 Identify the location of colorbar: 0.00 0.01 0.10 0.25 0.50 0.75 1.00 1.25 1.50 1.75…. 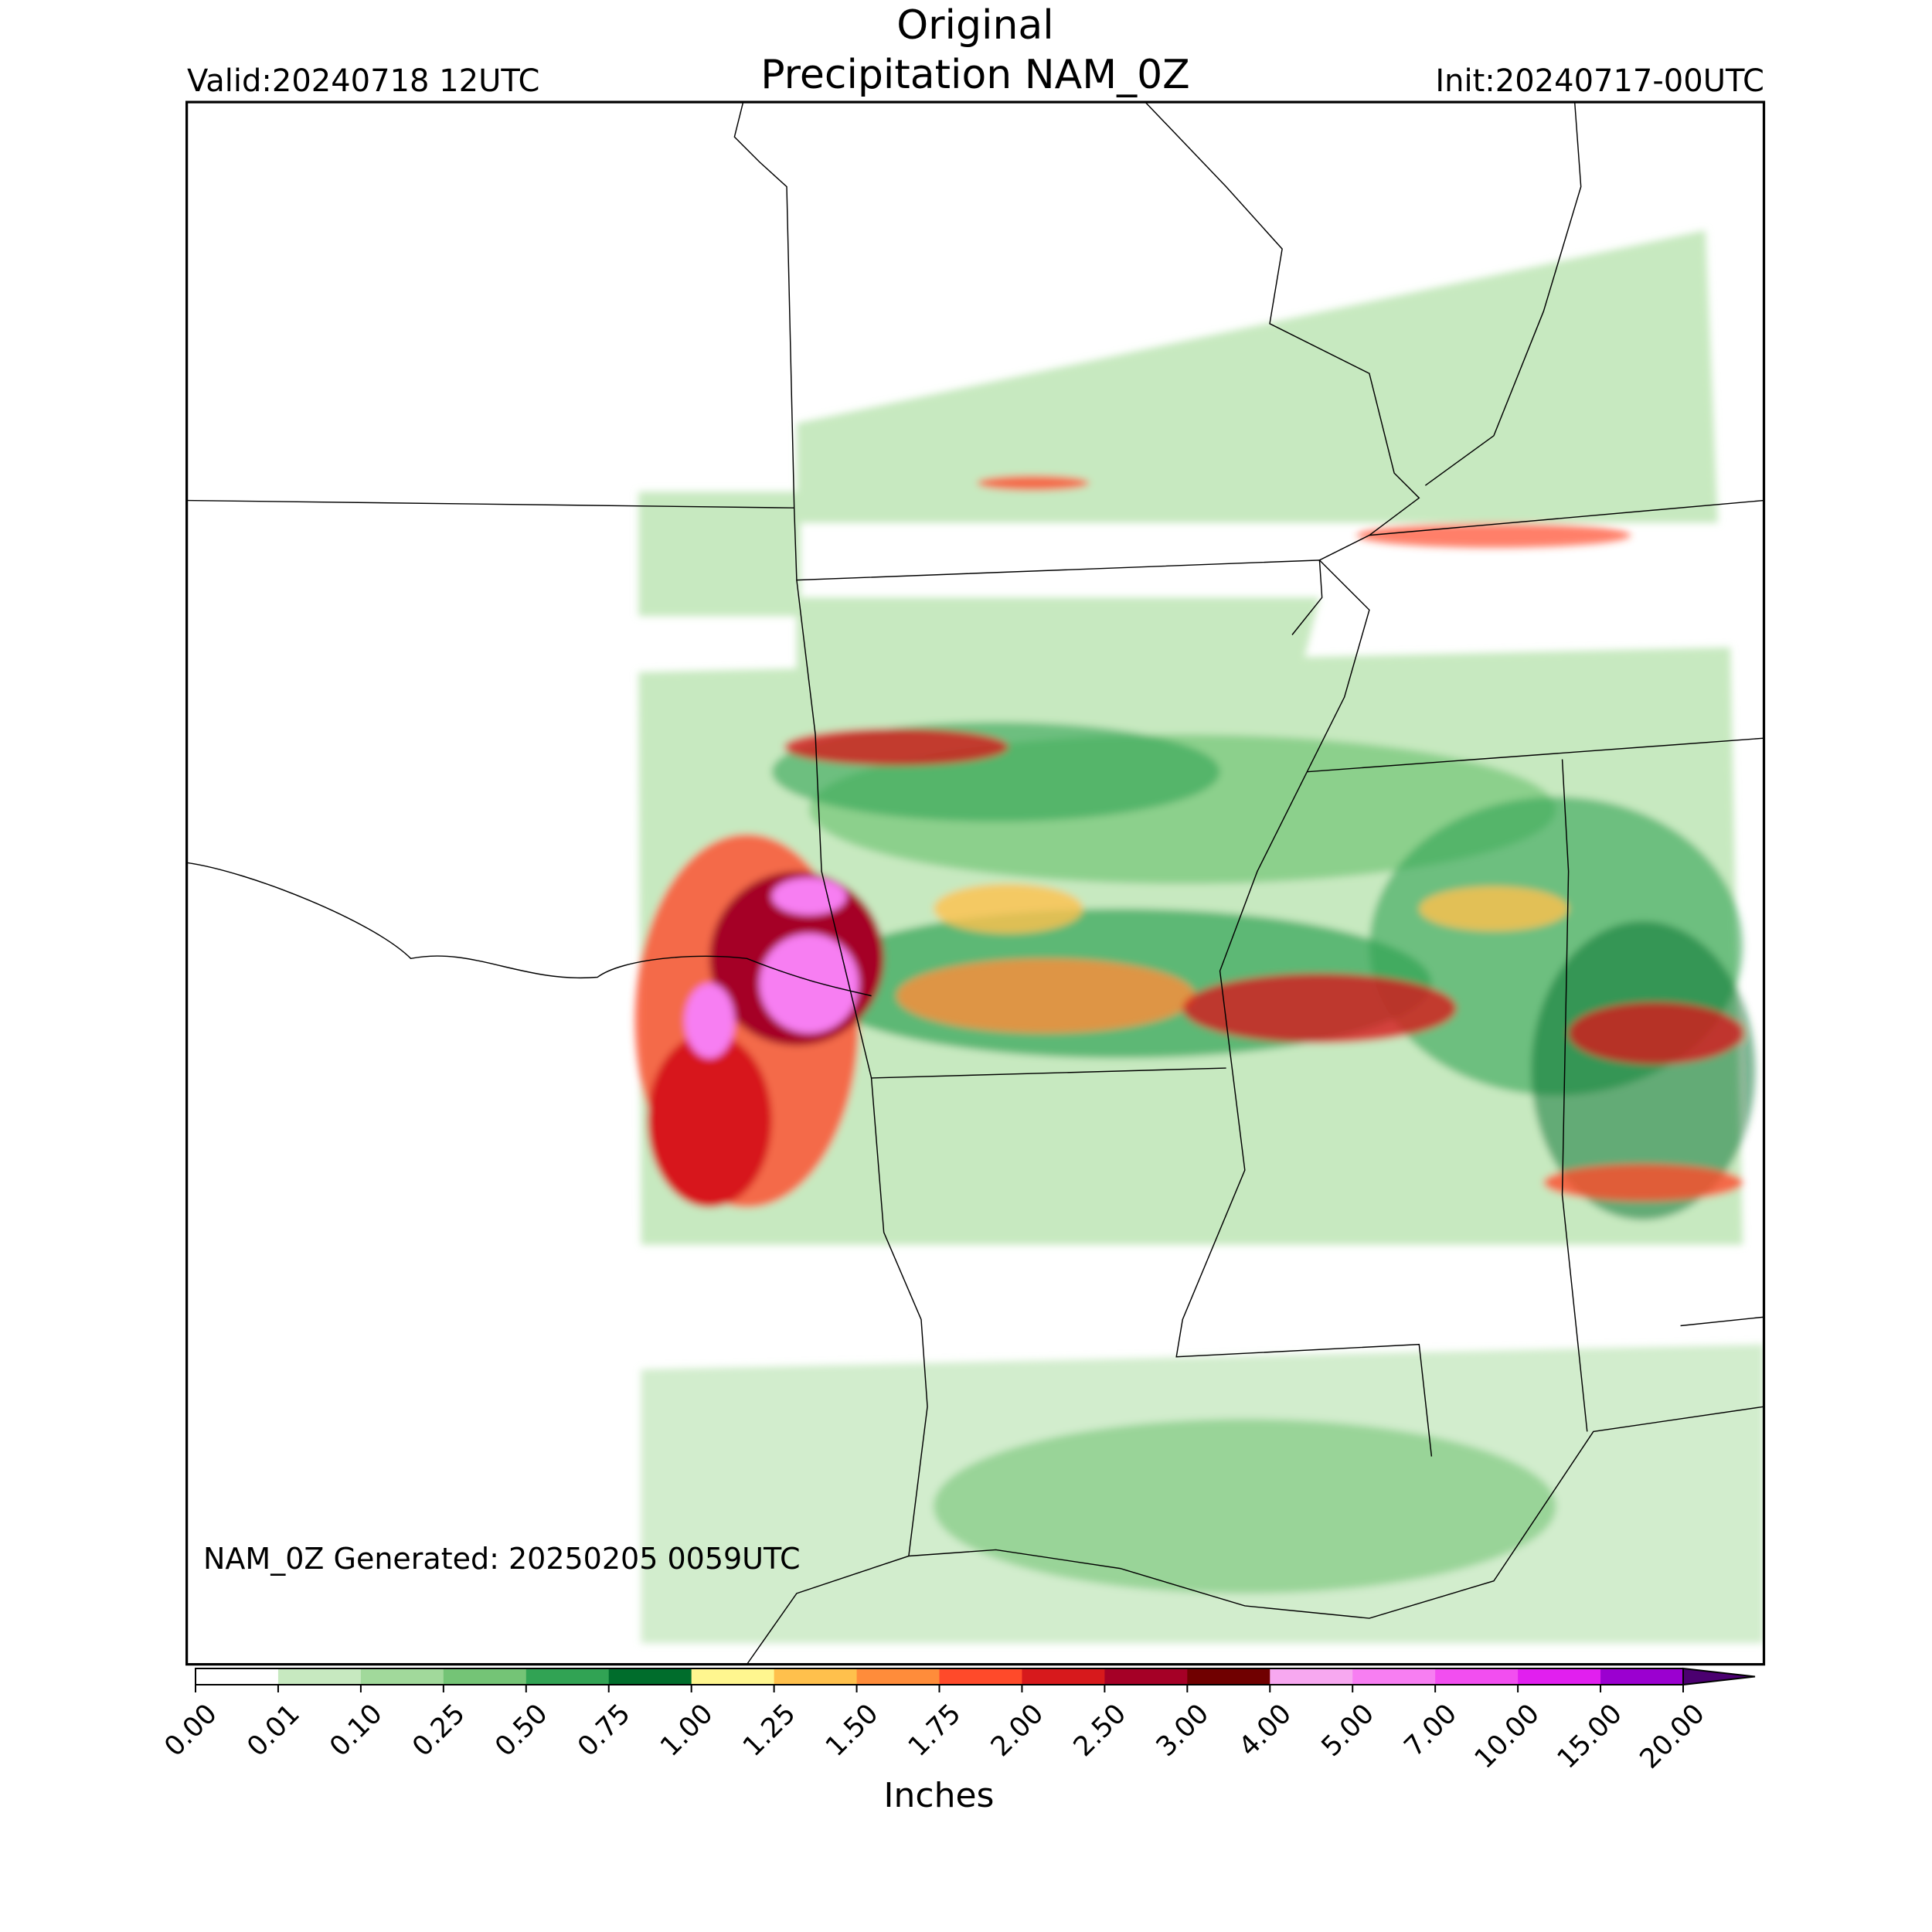
(957, 1721).